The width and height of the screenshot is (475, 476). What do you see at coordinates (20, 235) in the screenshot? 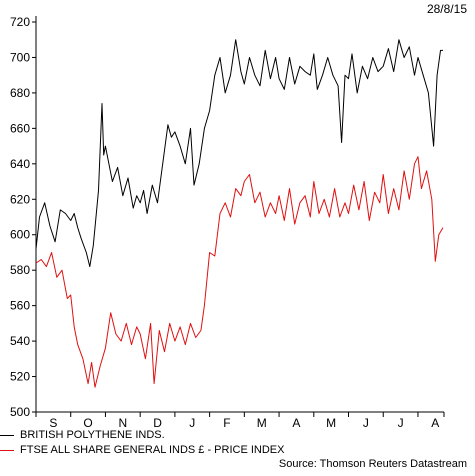
I see `y-tick-label: 600` at bounding box center [20, 235].